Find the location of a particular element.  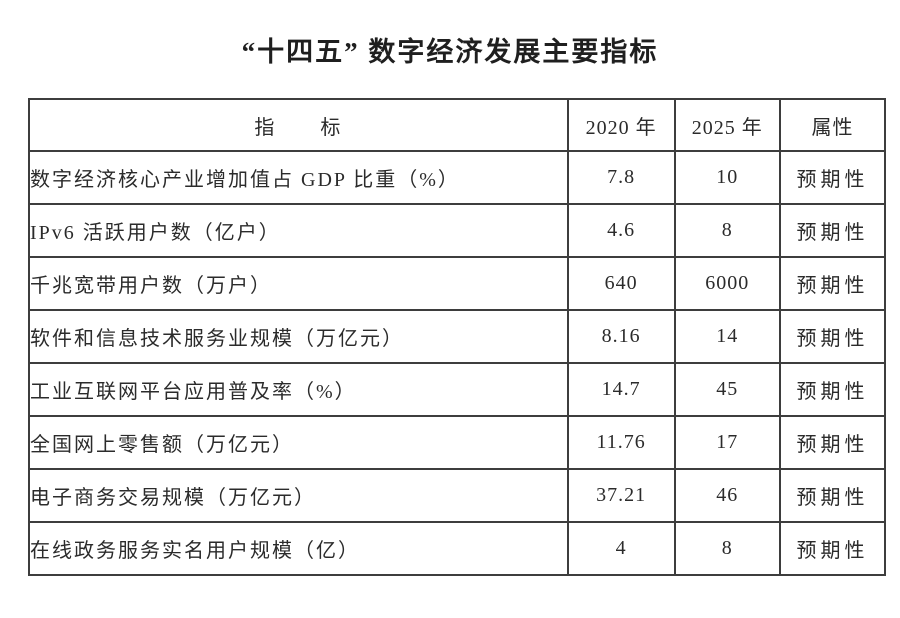

table-row: 数字经济核心产业增加值占 GDP 比重（%） 7.8 10 预期性 is located at coordinates (457, 177).